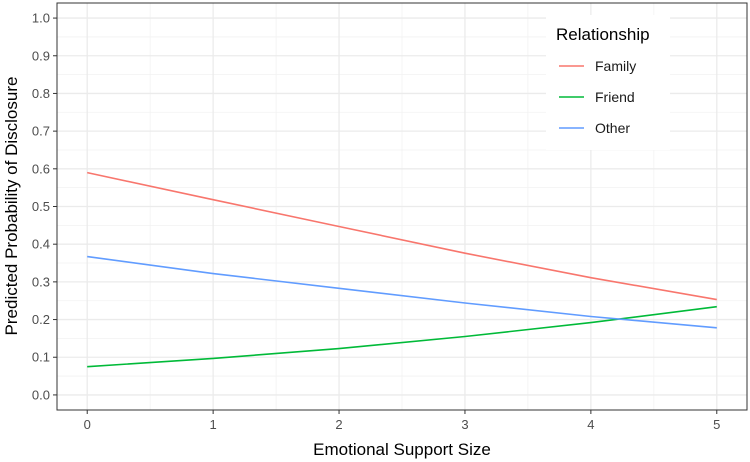 The height and width of the screenshot is (462, 750). Describe the element at coordinates (338, 424) in the screenshot. I see `x-tick-label: 2` at that location.